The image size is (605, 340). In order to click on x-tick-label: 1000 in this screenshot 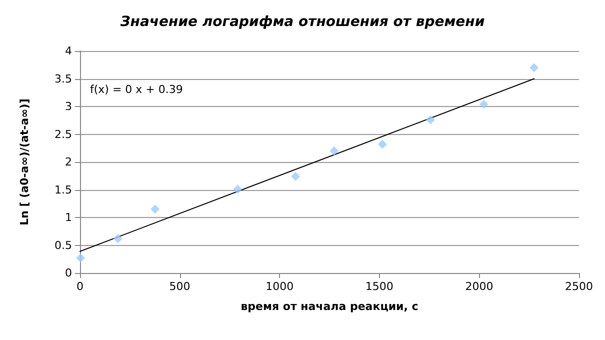, I will do `click(280, 286)`.